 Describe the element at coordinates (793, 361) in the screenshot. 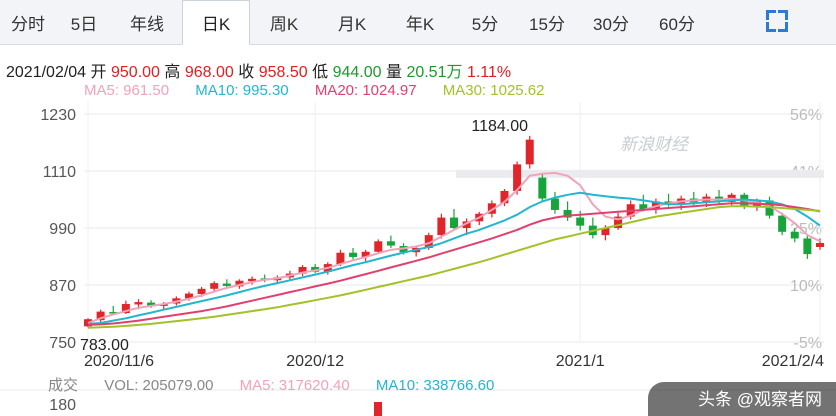

I see `x-tick-label: 2021/2/4` at that location.